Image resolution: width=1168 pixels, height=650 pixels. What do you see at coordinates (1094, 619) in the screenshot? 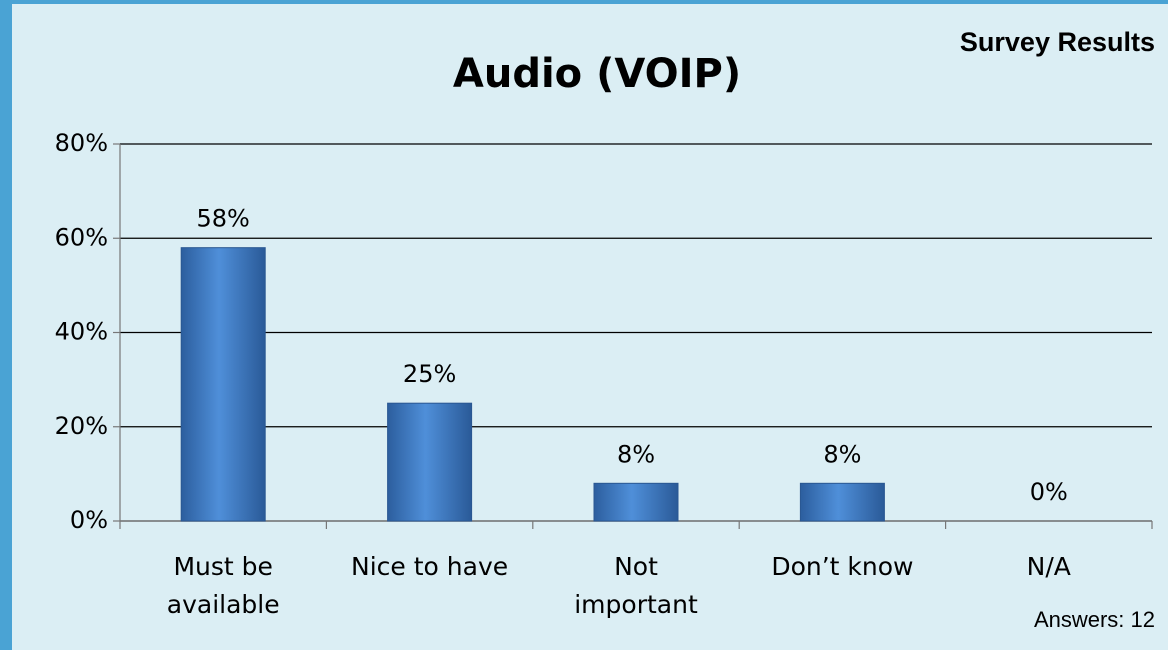
I see `answers-note: Answers: 12` at bounding box center [1094, 619].